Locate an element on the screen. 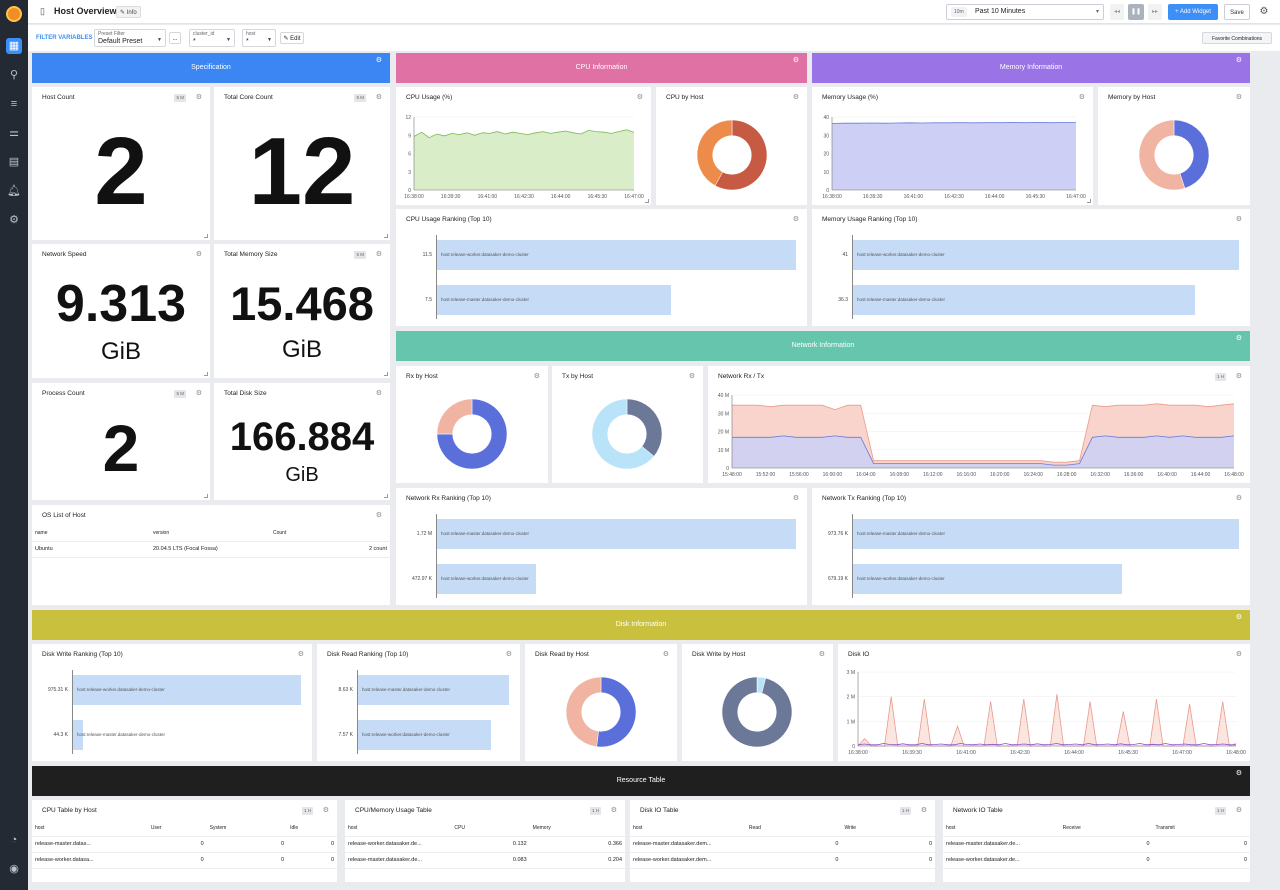 The height and width of the screenshot is (890, 1280). time-badge: 5 M is located at coordinates (180, 98).